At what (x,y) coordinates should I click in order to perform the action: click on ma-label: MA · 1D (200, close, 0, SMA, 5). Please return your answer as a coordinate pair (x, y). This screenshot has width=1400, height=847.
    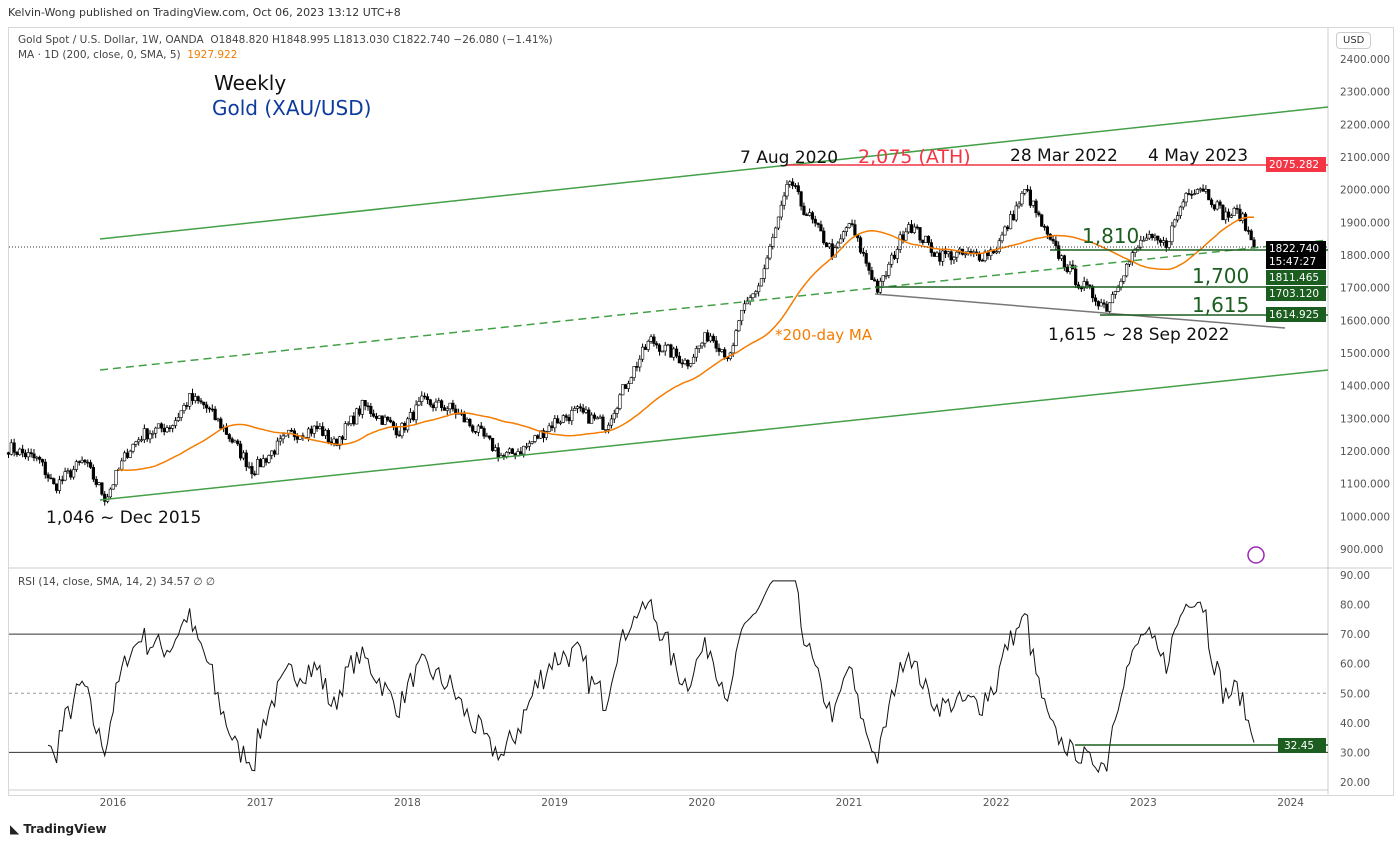
    Looking at the image, I should click on (99, 55).